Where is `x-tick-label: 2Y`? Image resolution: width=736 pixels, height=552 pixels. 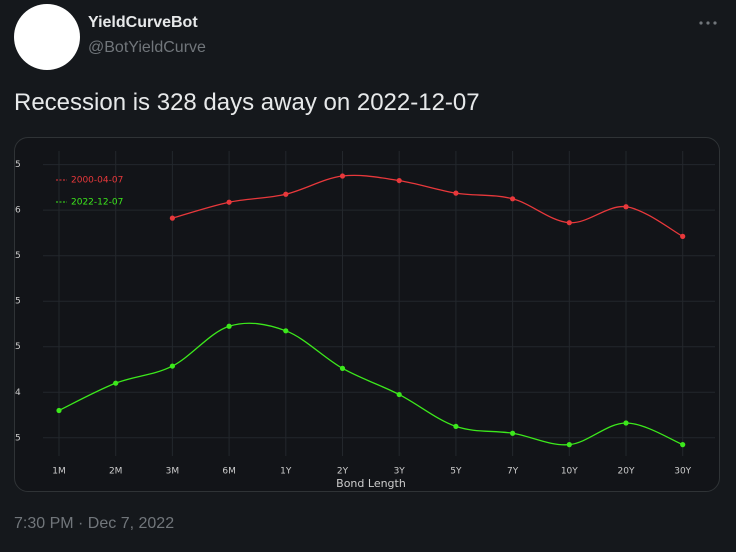
x-tick-label: 2Y is located at coordinates (343, 472).